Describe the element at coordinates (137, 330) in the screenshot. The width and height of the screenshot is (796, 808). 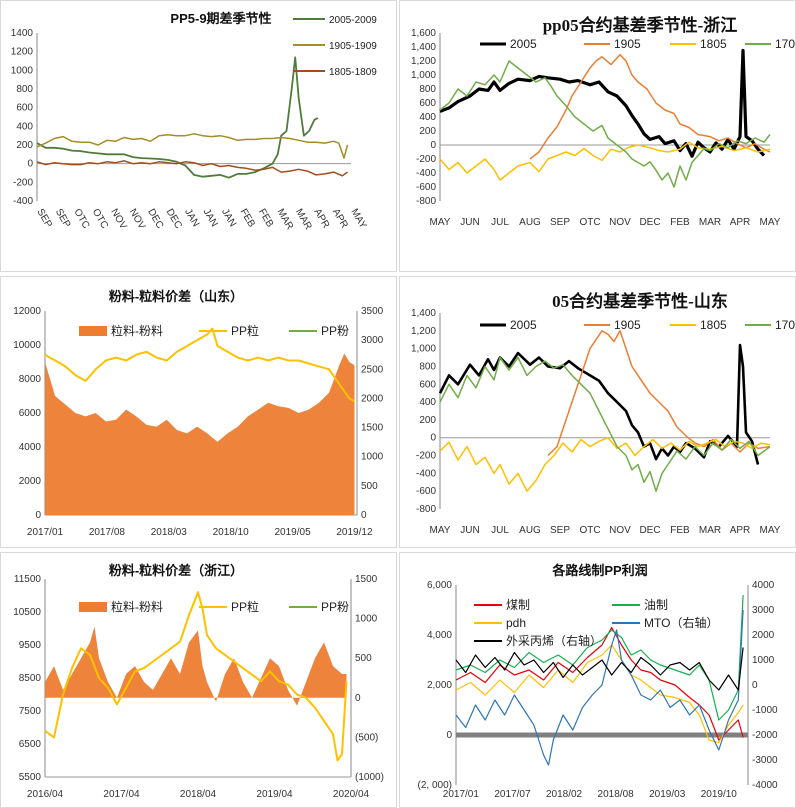
I see `legend-label: 粒料-粉料` at that location.